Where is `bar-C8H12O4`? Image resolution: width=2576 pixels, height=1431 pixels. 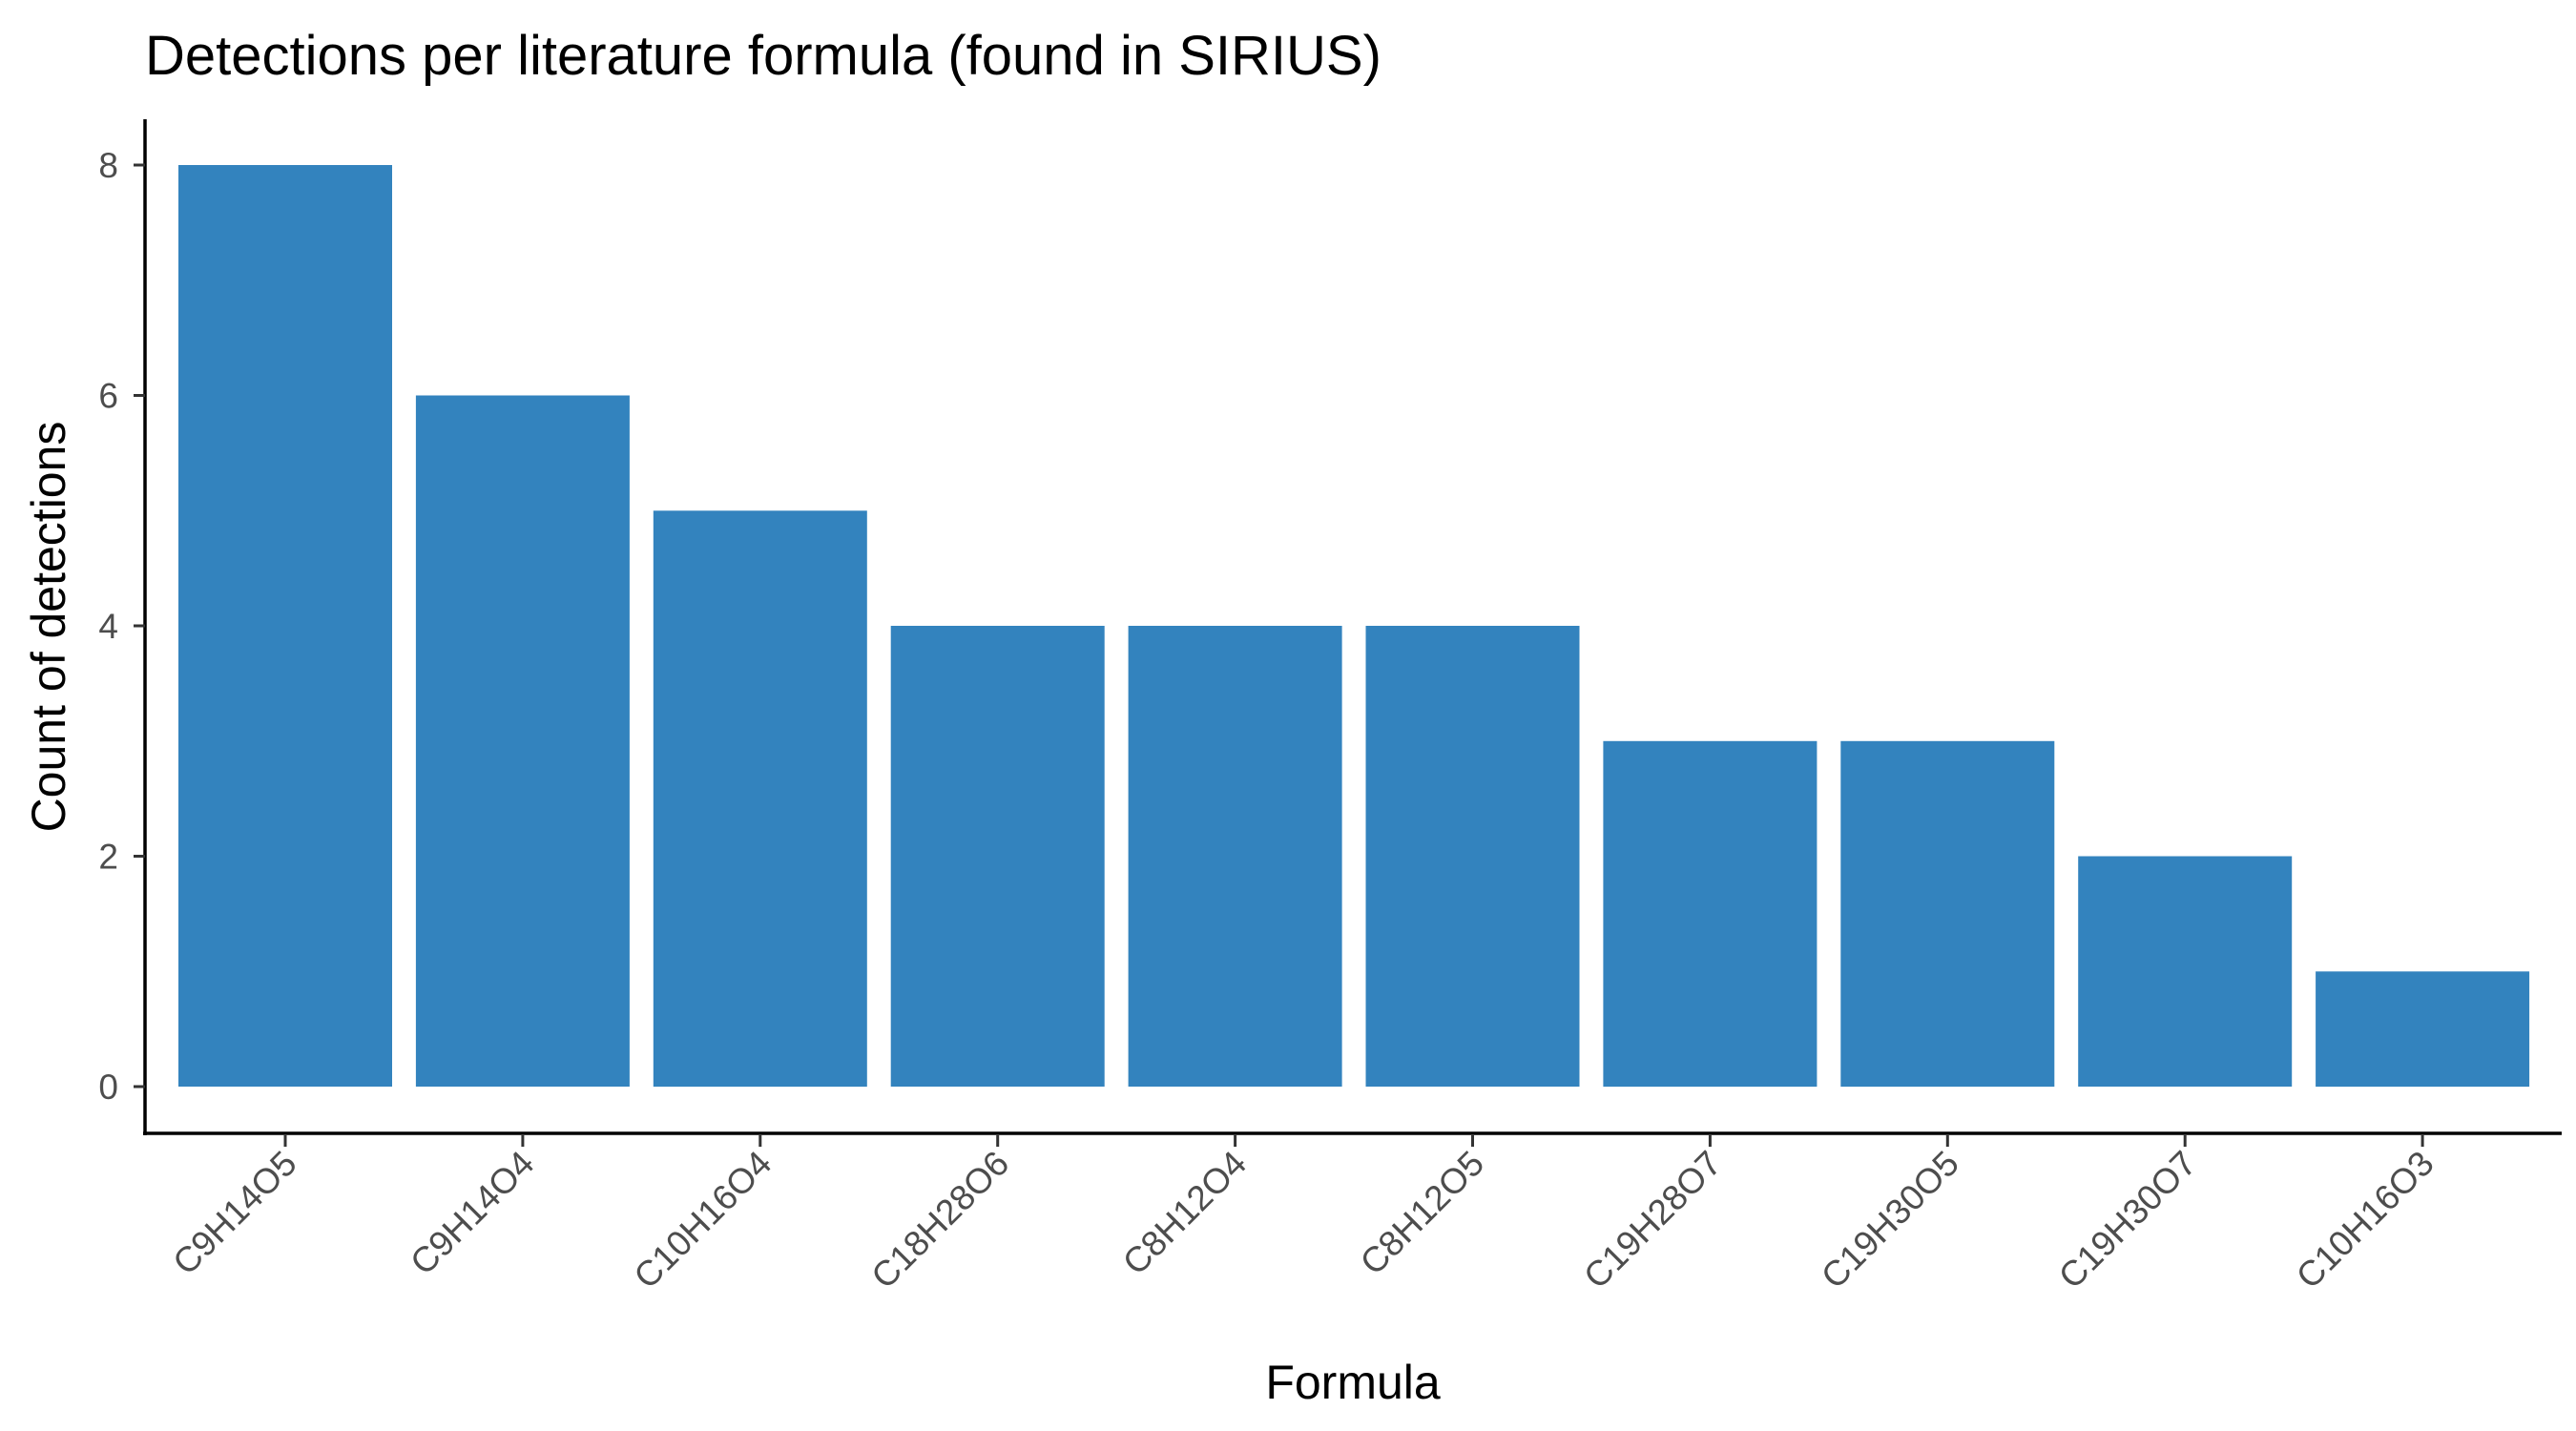
bar-C8H12O4 is located at coordinates (1235, 856).